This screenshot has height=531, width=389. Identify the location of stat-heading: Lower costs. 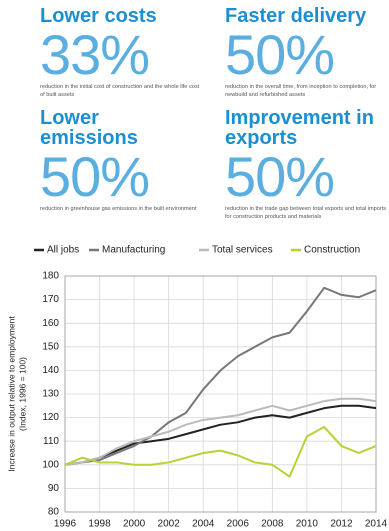
(98, 16).